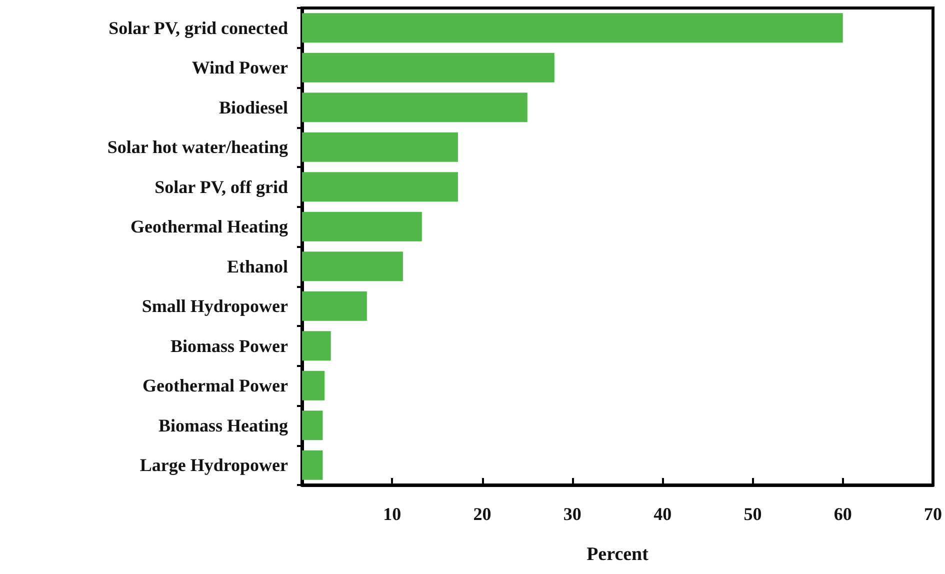  What do you see at coordinates (240, 68) in the screenshot?
I see `y-tick-label: Wind Power` at bounding box center [240, 68].